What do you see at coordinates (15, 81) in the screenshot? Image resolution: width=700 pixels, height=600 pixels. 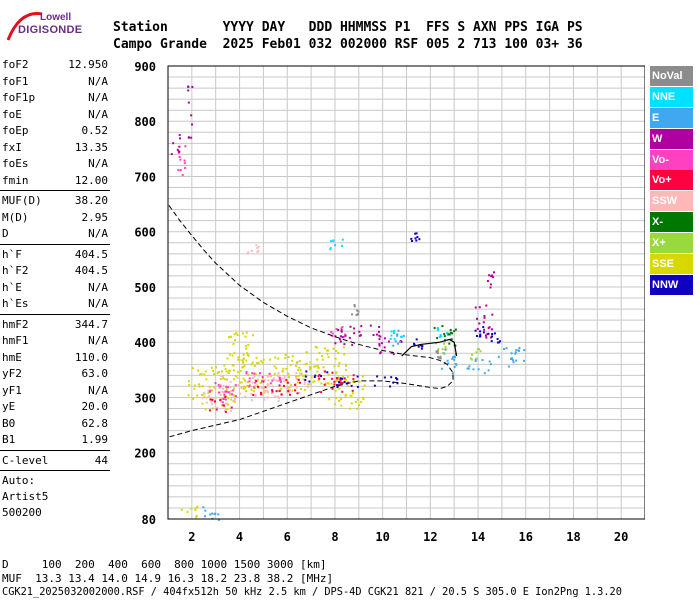 I see `param-label: foF1` at bounding box center [15, 81].